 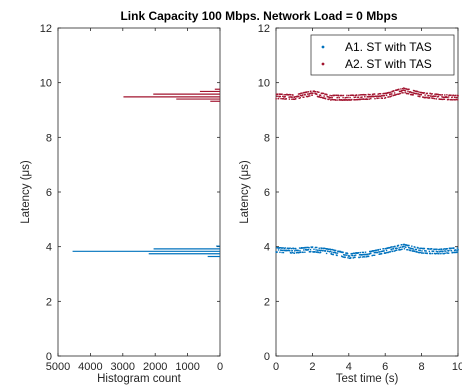 I want to click on timeseries-xtick-label: 10, so click(x=457, y=367).